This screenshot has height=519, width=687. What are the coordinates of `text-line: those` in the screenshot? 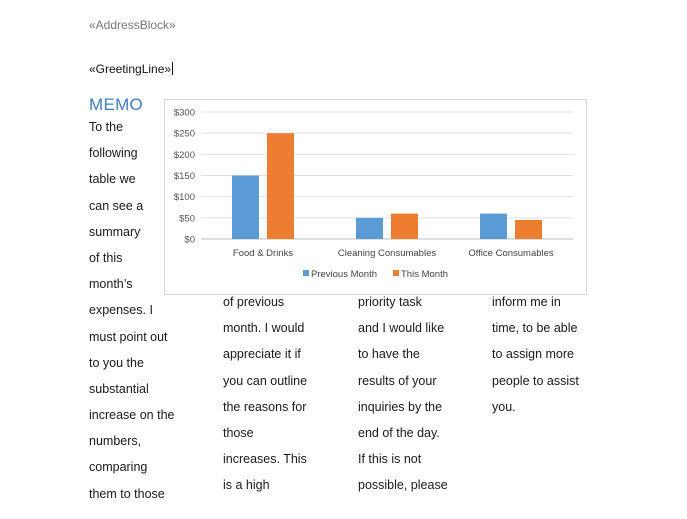 It's located at (238, 432).